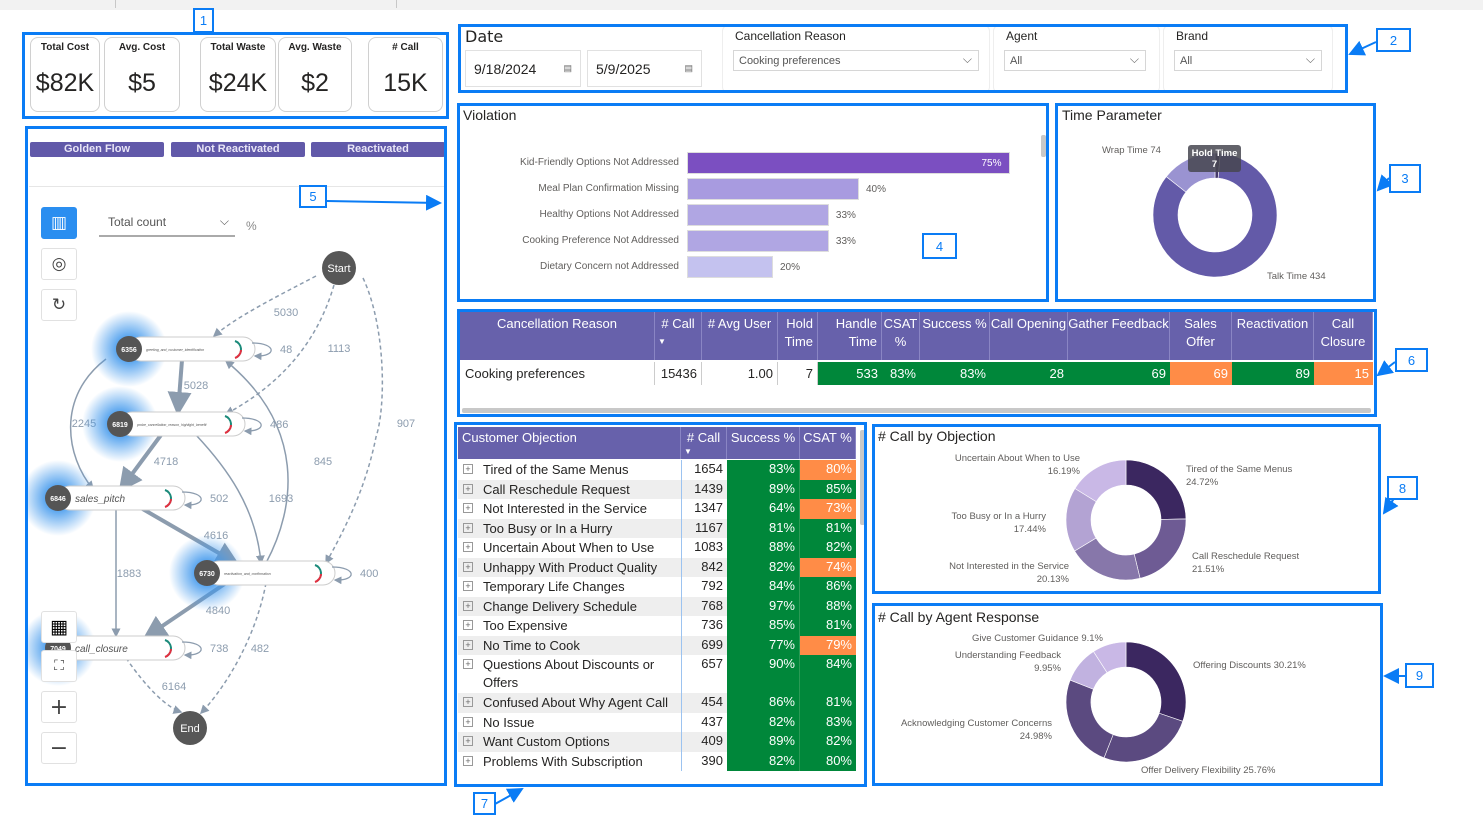 The height and width of the screenshot is (834, 1483). I want to click on percent-toggle: %, so click(251, 226).